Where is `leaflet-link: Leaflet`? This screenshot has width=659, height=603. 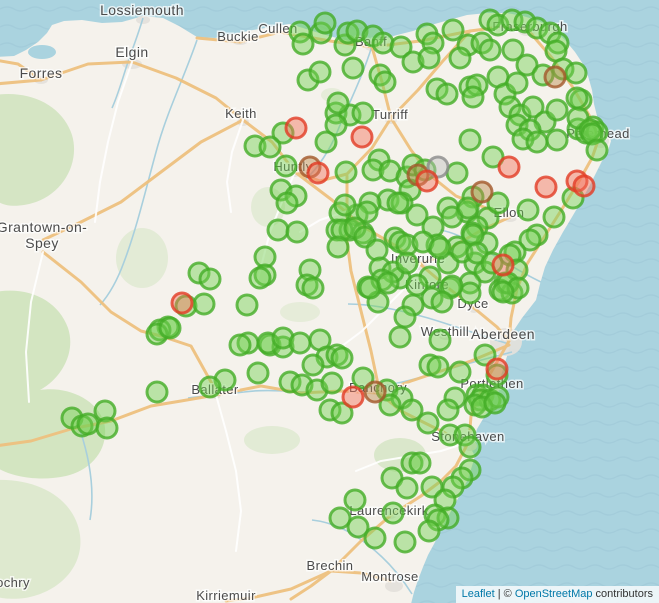
leaflet-link: Leaflet is located at coordinates (478, 593).